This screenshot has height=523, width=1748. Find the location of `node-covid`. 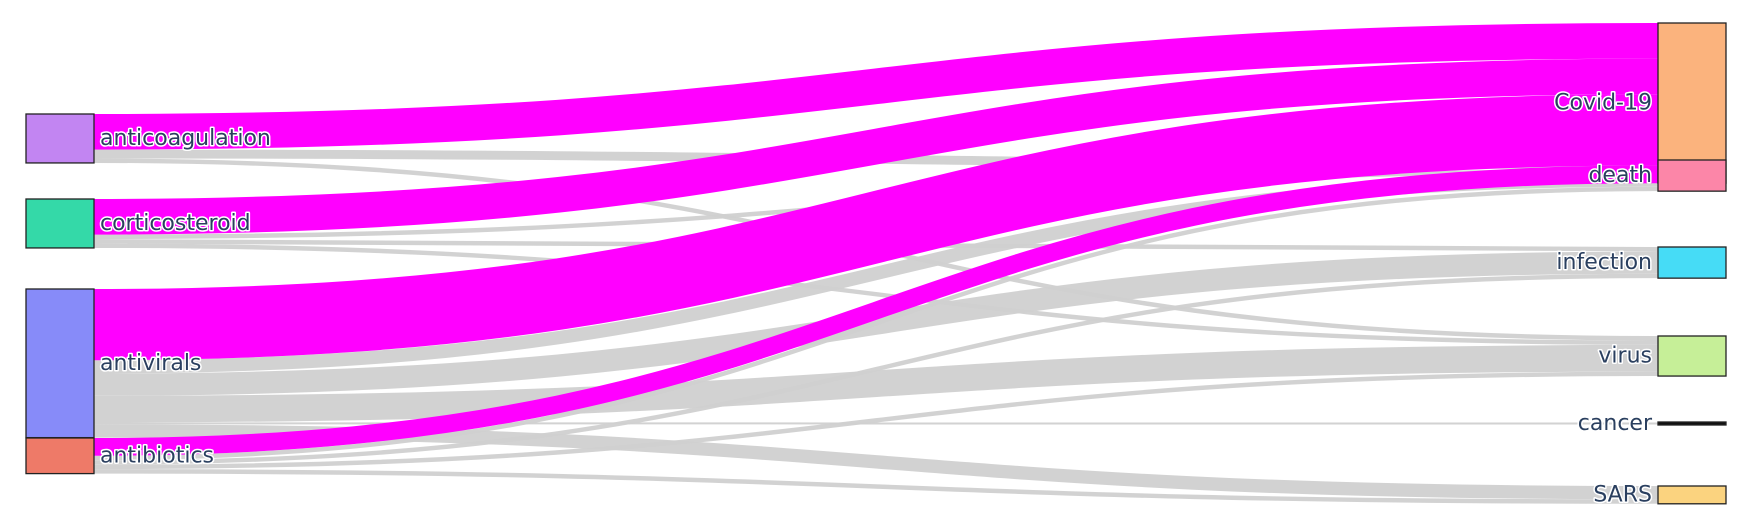

node-covid is located at coordinates (1692, 103).